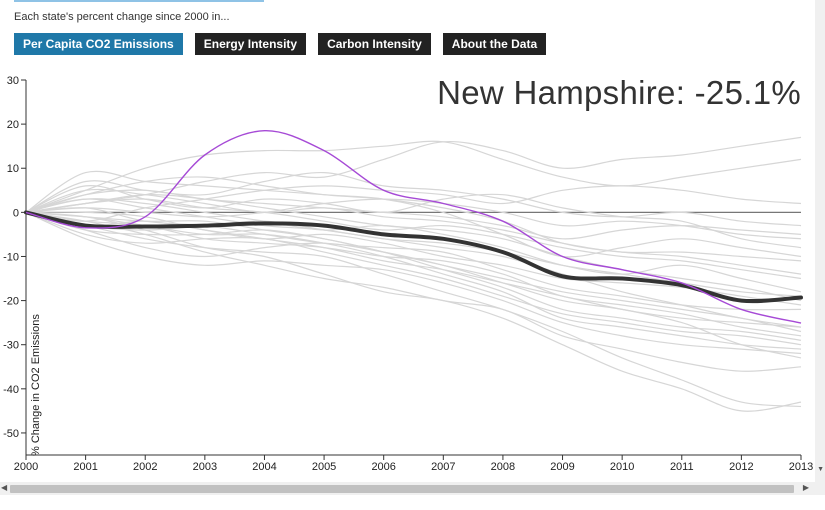 Image resolution: width=825 pixels, height=510 pixels. What do you see at coordinates (805, 487) in the screenshot?
I see `triangle-right-icon: ▶` at bounding box center [805, 487].